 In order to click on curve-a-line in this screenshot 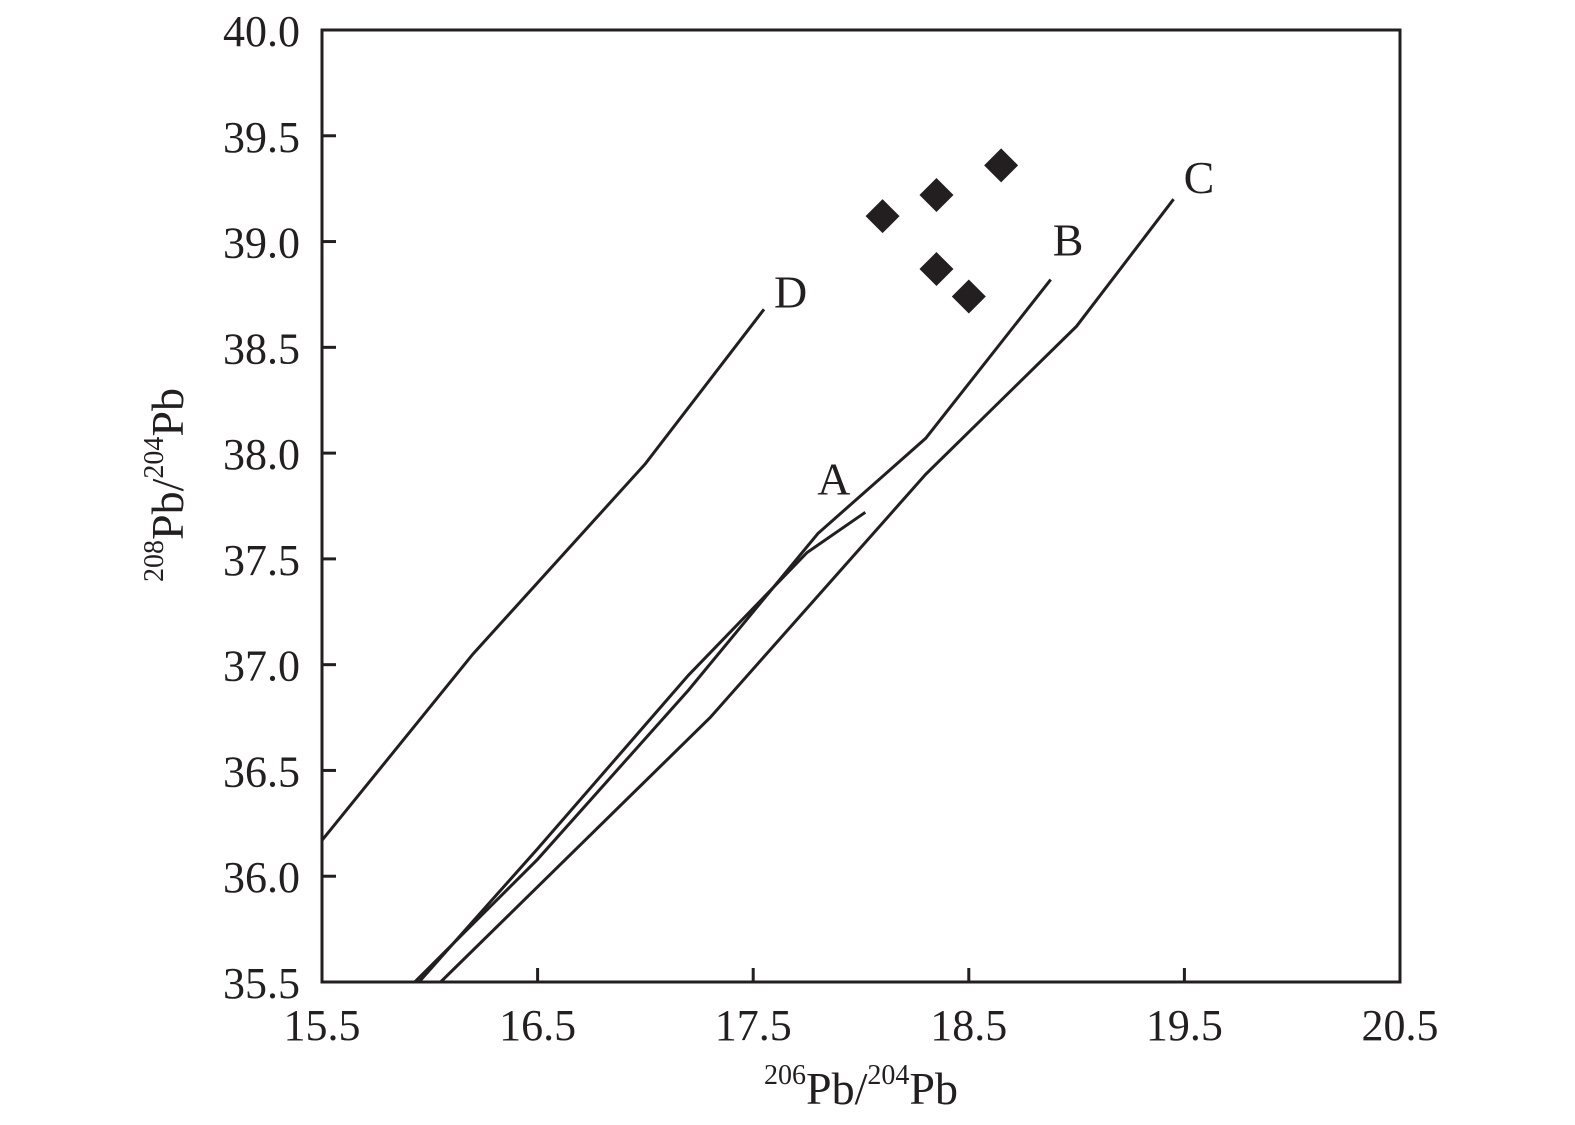, I will do `click(642, 747)`.